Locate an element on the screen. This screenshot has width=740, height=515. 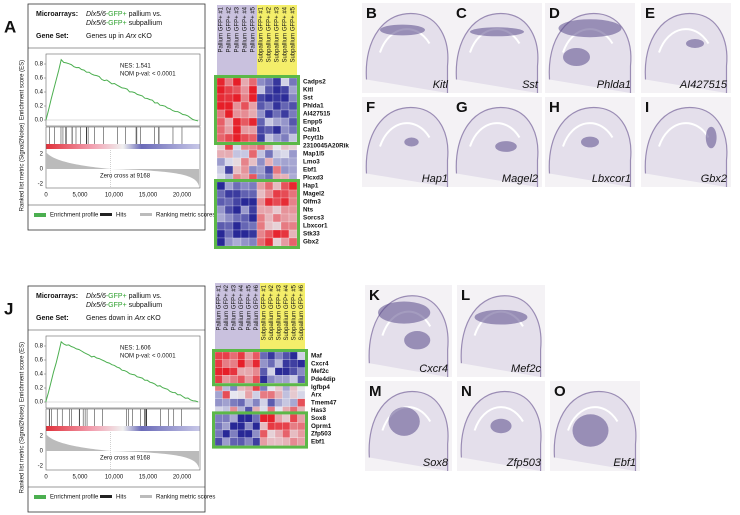
column-label: Subpallium GFP+ #5 is located at coordinates (294, 312).